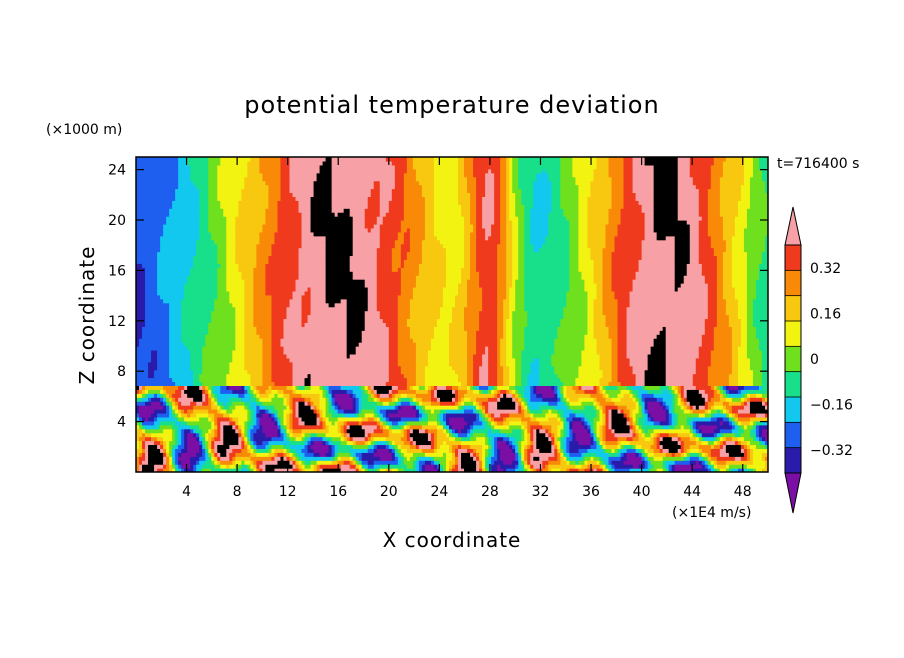  Describe the element at coordinates (814, 360) in the screenshot. I see `colorbar-tick-label: 0` at that location.